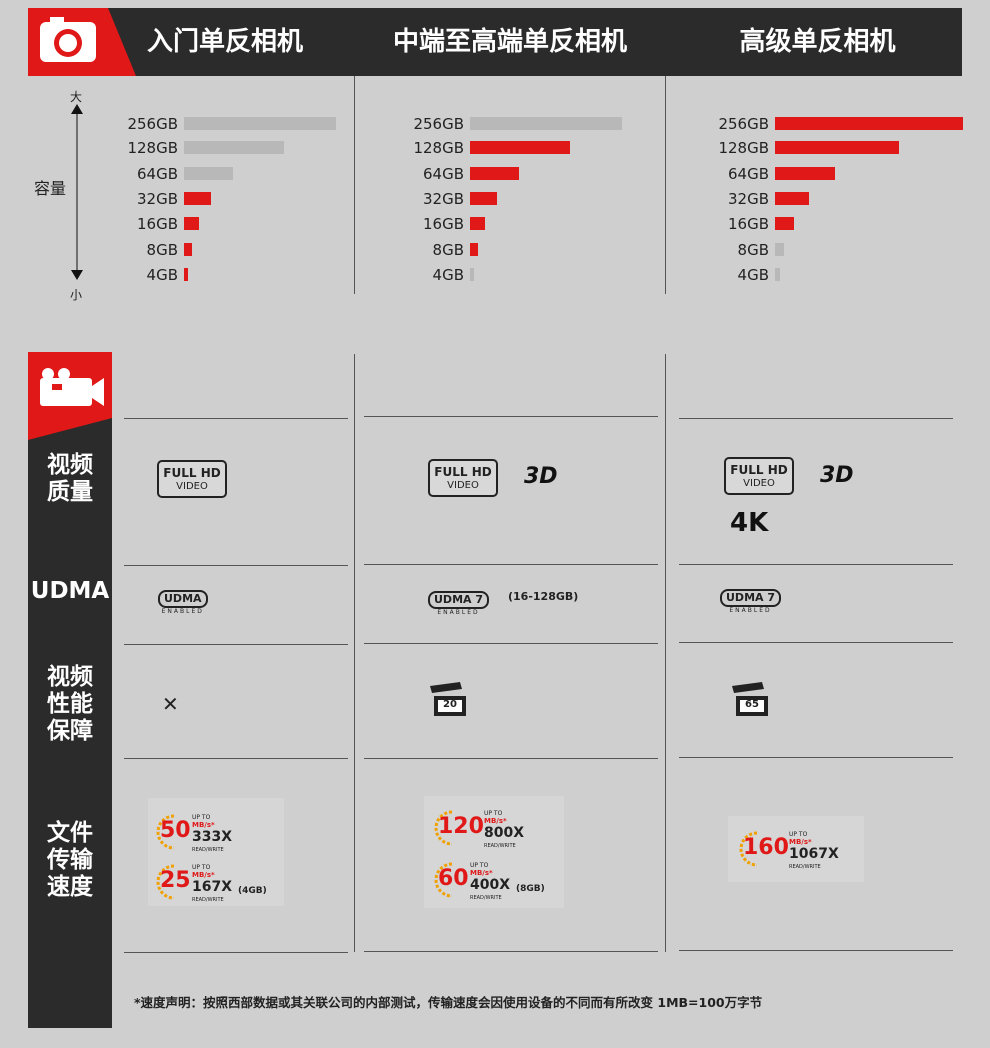  What do you see at coordinates (461, 826) in the screenshot?
I see `speed-value: 120` at bounding box center [461, 826].